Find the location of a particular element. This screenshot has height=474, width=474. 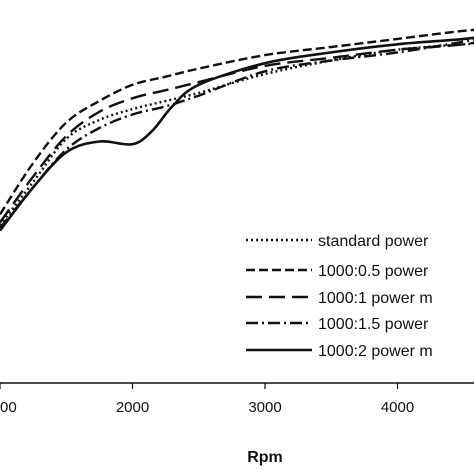

legend-label-4: 1000:1.5 power is located at coordinates (373, 324).